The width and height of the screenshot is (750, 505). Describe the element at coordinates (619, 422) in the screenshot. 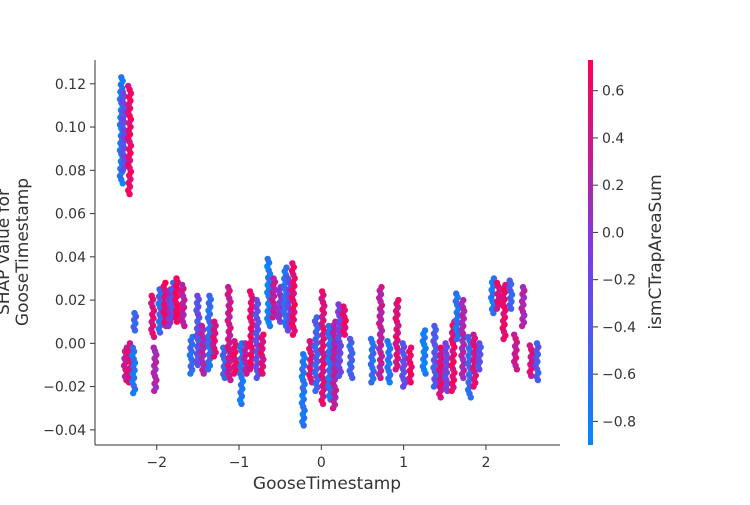

I see `colorbar-tick-label: −0.8` at that location.